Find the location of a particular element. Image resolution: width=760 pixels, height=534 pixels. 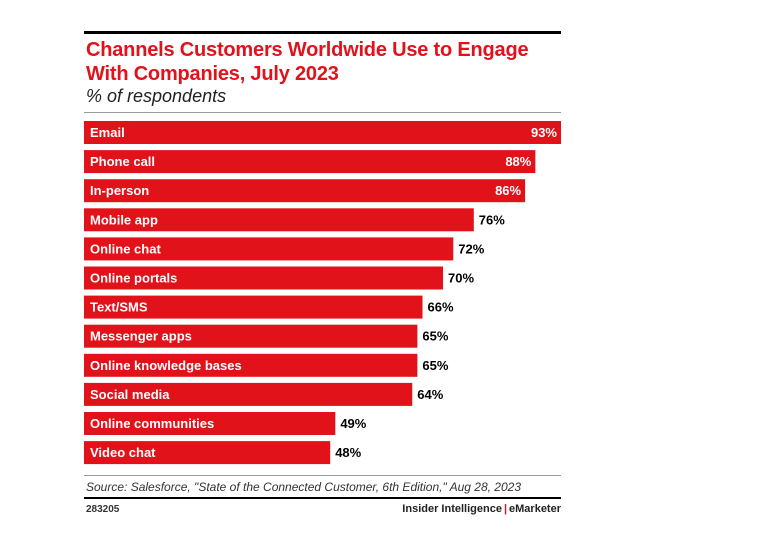

brand-right: eMarketer is located at coordinates (535, 509).